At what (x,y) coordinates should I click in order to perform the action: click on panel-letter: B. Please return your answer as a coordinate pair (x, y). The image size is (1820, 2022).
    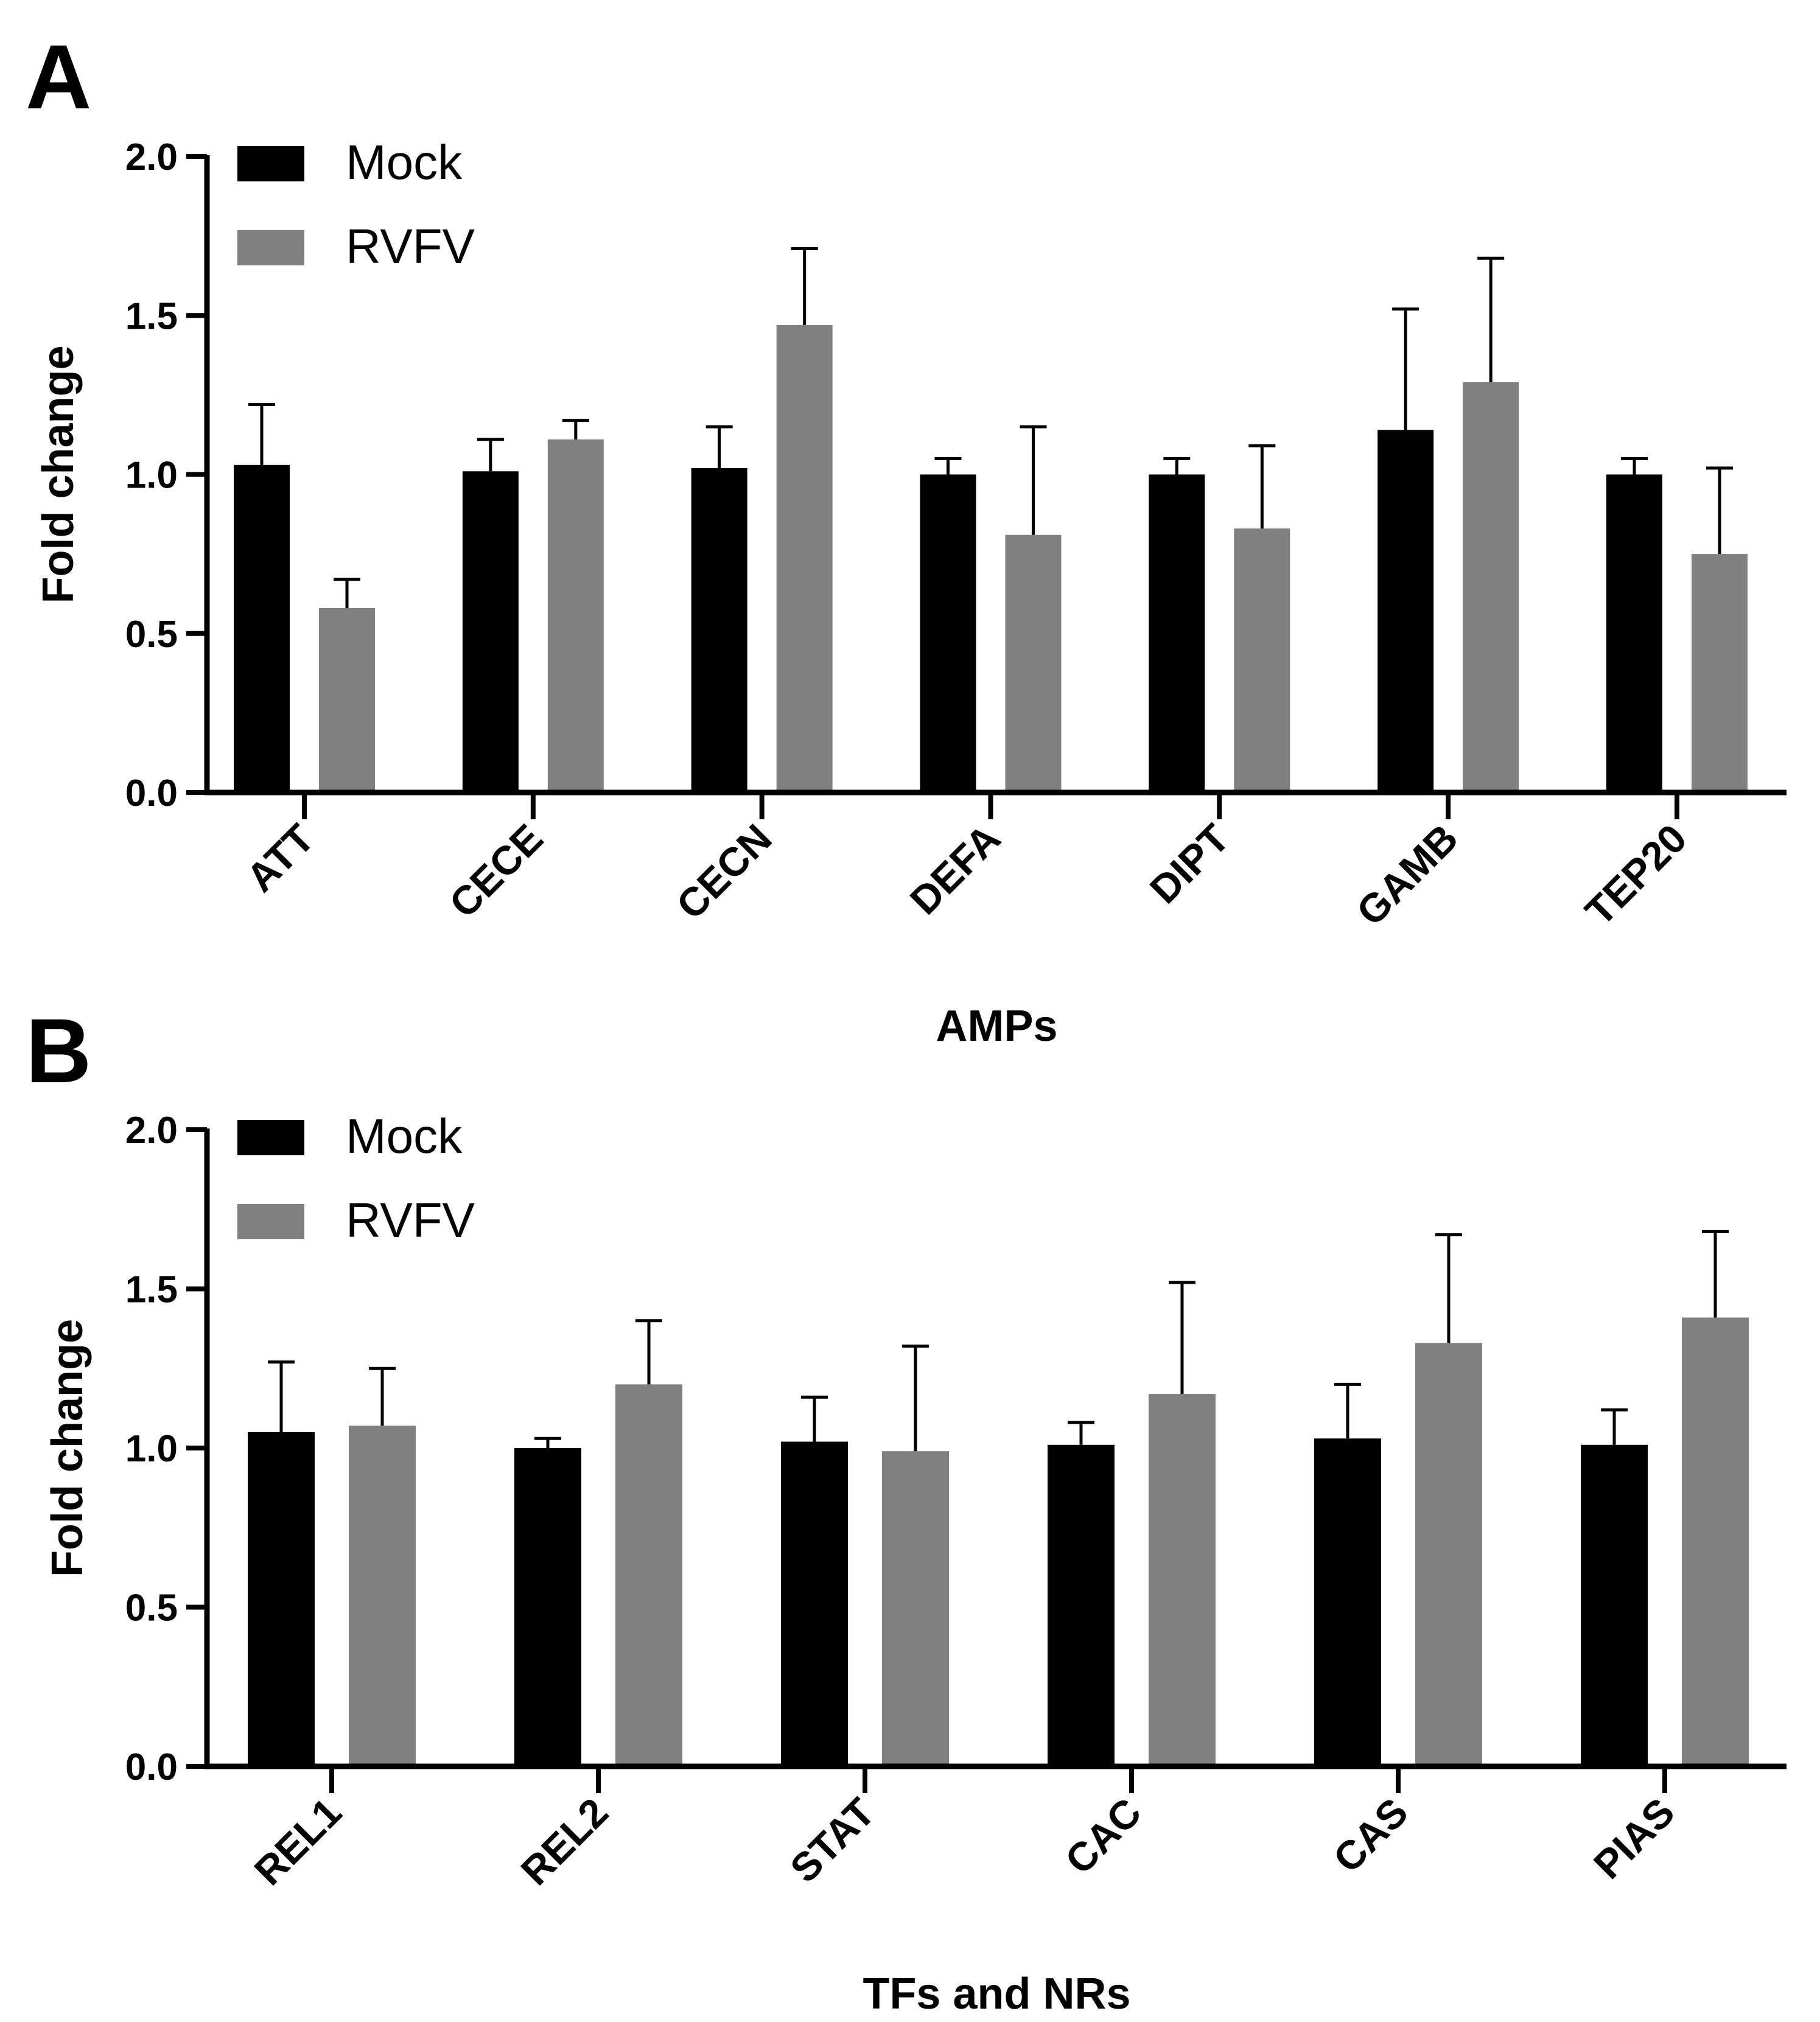
    Looking at the image, I should click on (58, 1050).